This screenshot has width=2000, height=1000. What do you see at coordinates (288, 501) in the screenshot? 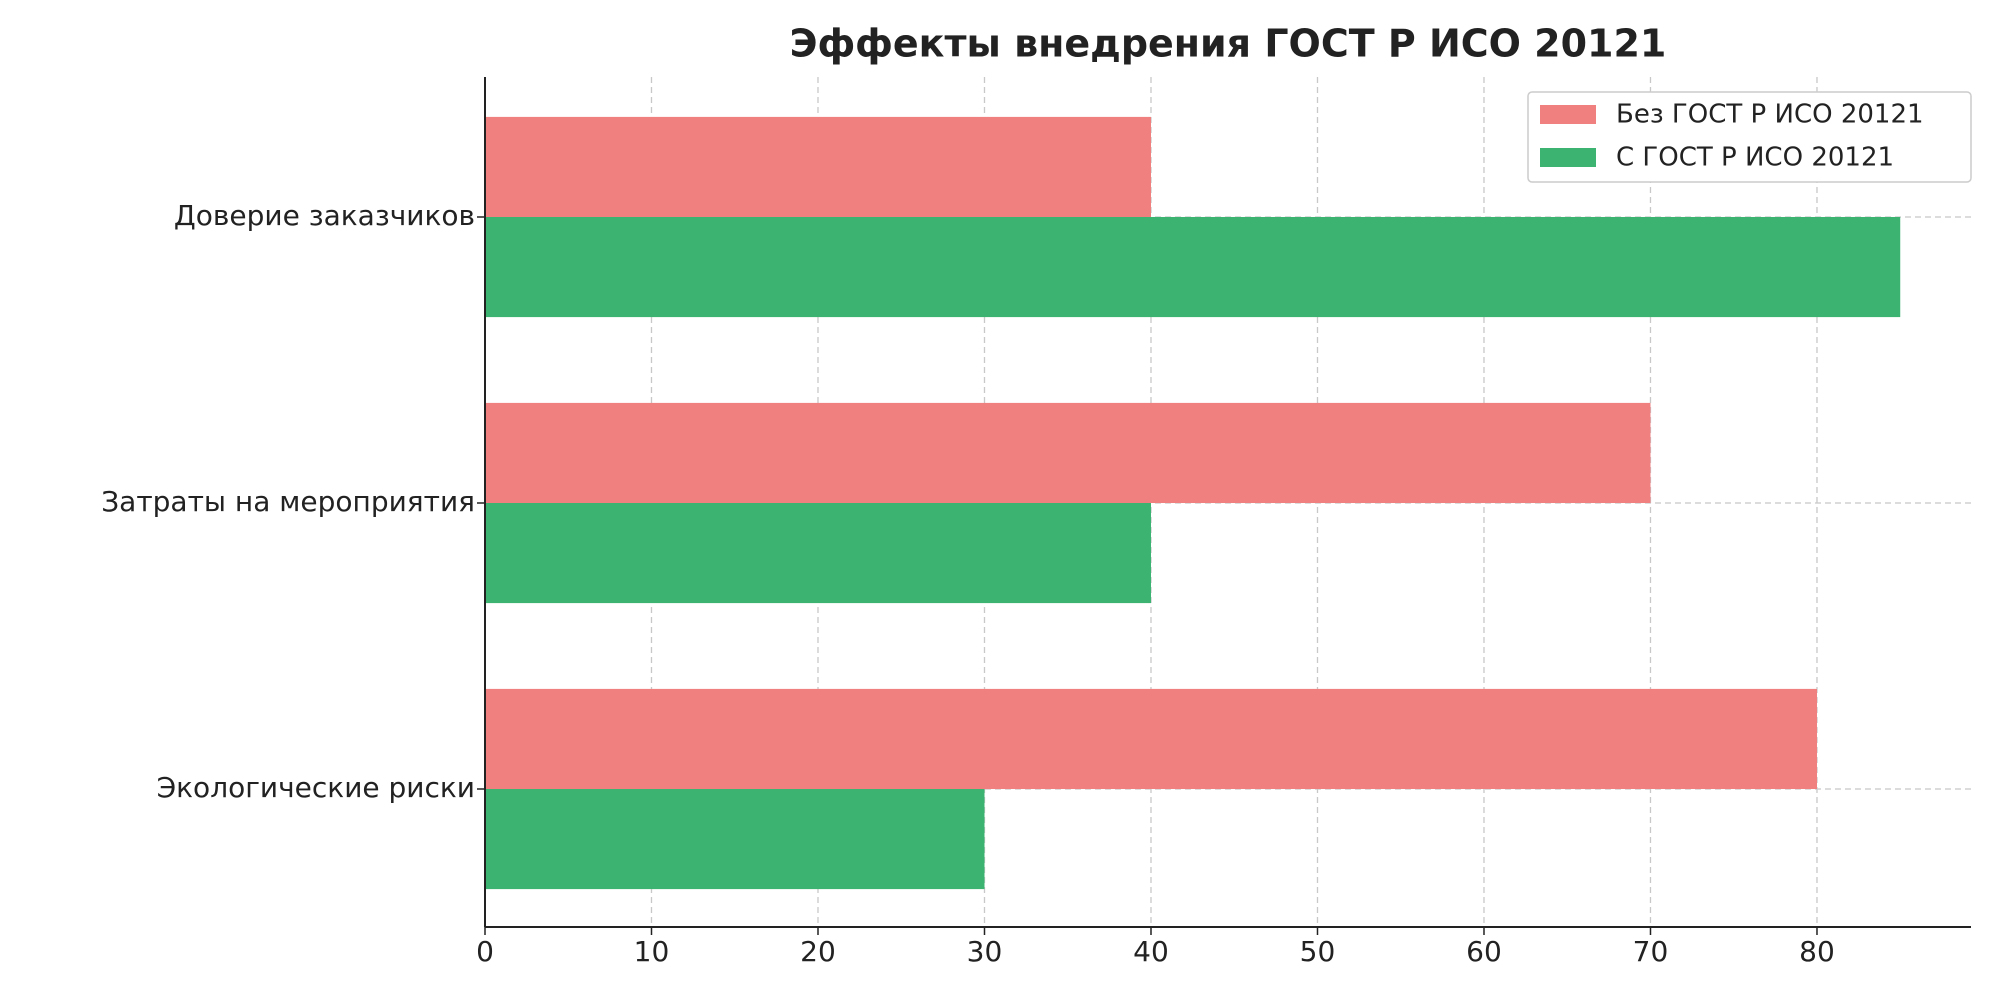
I see `y-tick-label: Затраты на мероприятия` at bounding box center [288, 501].